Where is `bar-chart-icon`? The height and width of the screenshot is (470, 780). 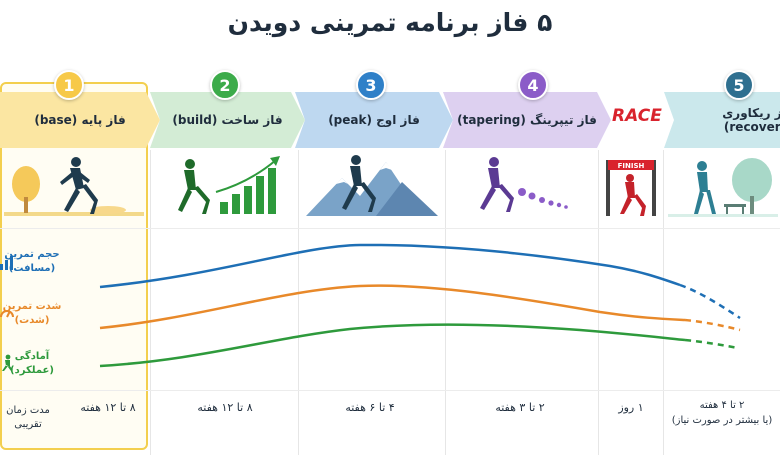 bar-chart-icon is located at coordinates (6, 263).